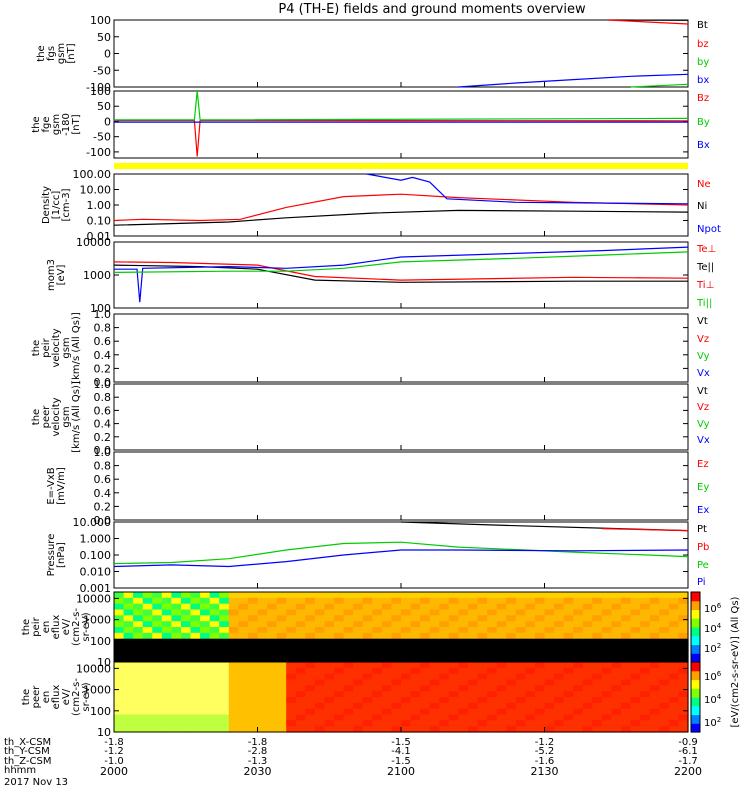 The width and height of the screenshot is (750, 800). Describe the element at coordinates (96, 190) in the screenshot. I see `y-tick-label: 10.00` at that location.